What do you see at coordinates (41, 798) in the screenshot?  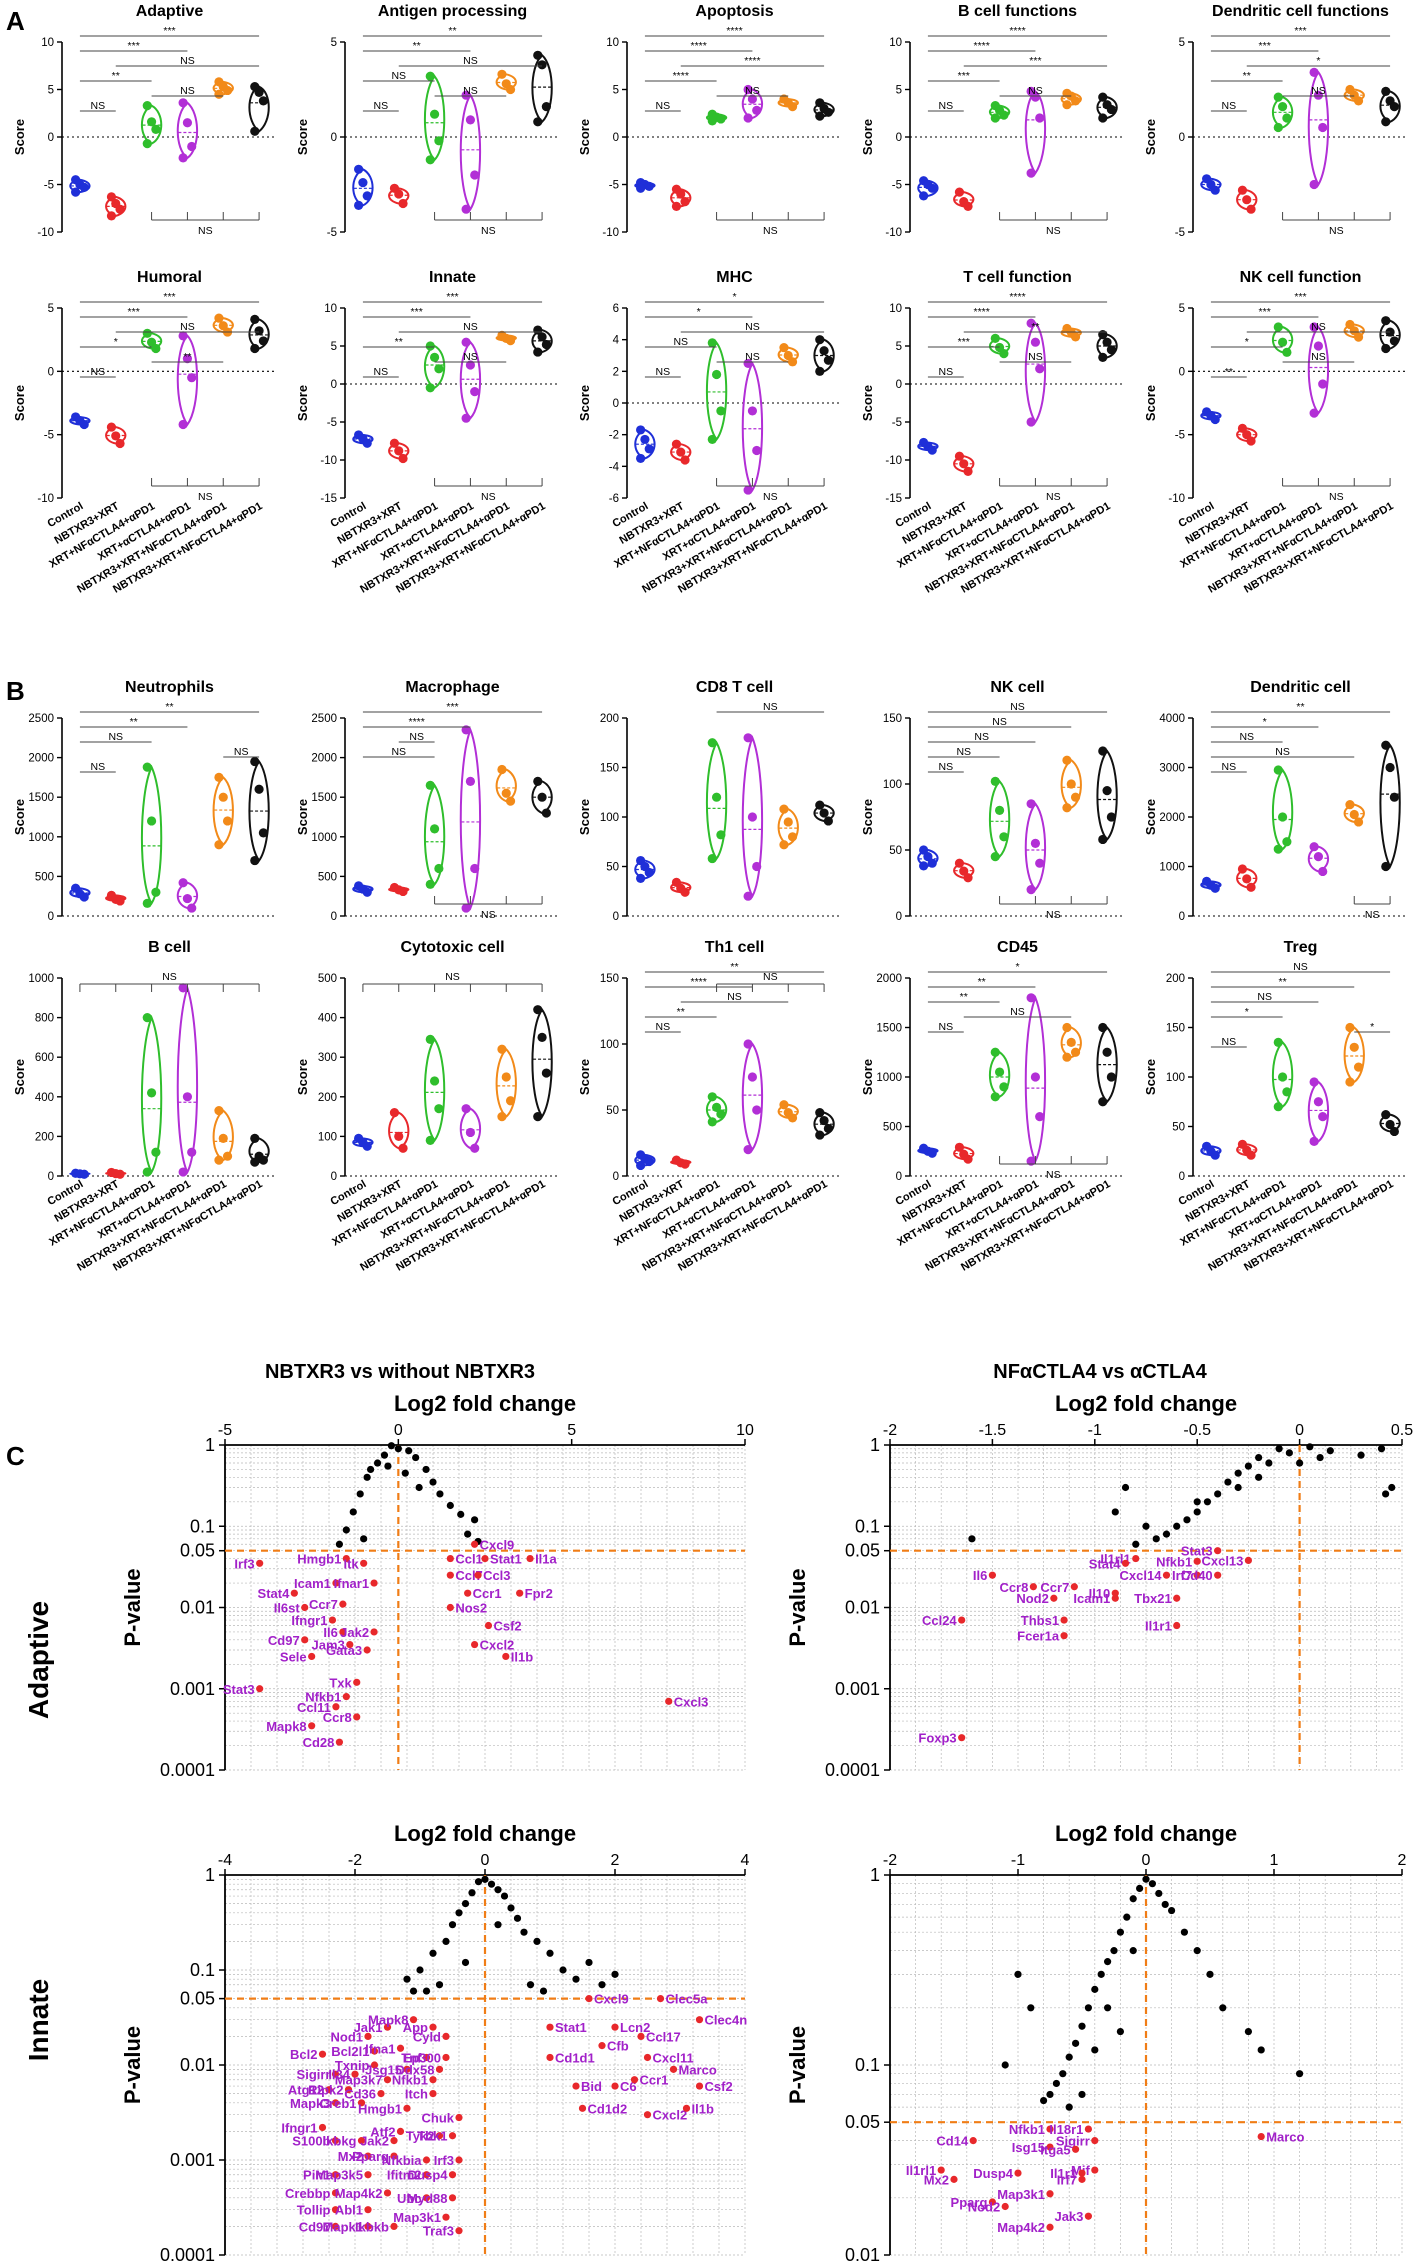 I see `y-tick-label: 1500` at bounding box center [41, 798].